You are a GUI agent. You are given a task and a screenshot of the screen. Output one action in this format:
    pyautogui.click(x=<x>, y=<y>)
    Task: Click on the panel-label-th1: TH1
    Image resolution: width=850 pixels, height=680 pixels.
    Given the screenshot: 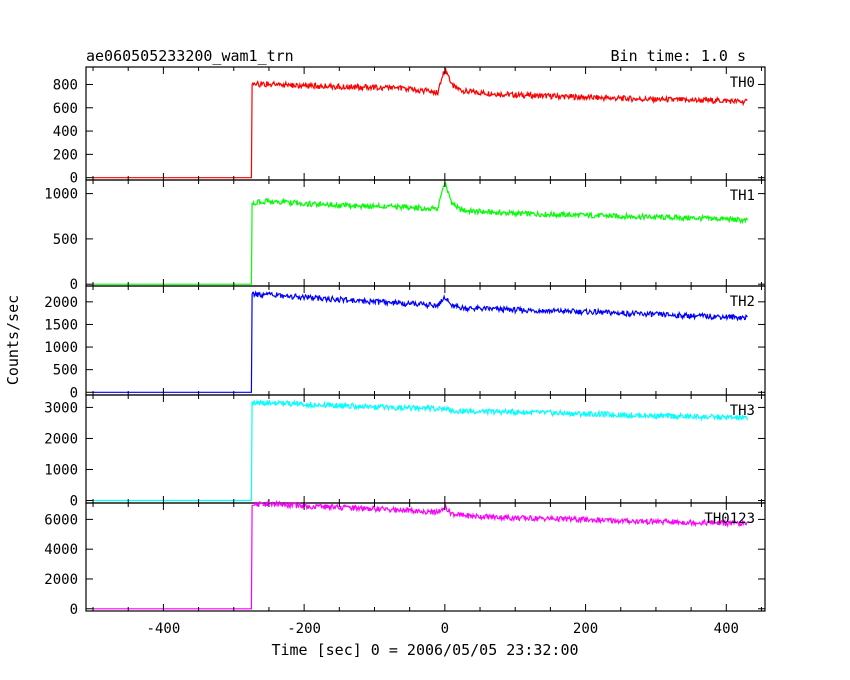 What is the action you would take?
    pyautogui.click(x=742, y=196)
    